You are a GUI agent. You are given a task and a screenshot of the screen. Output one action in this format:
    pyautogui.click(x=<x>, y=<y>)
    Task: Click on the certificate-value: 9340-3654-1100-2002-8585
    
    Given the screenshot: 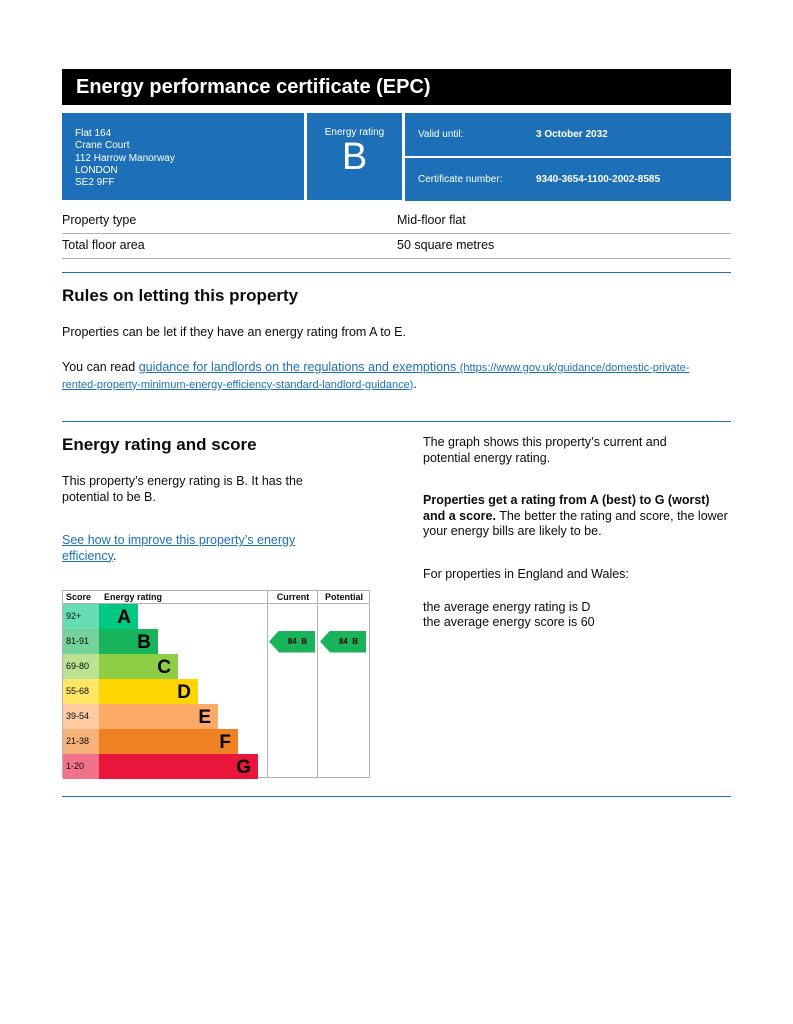 What is the action you would take?
    pyautogui.click(x=598, y=179)
    